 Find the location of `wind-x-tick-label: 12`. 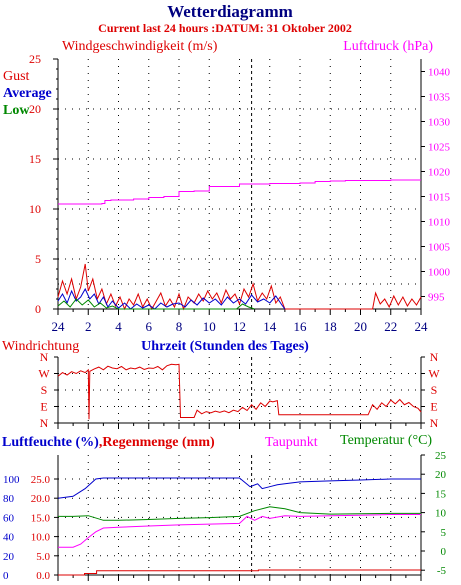

wind-x-tick-label: 12 is located at coordinates (239, 326).